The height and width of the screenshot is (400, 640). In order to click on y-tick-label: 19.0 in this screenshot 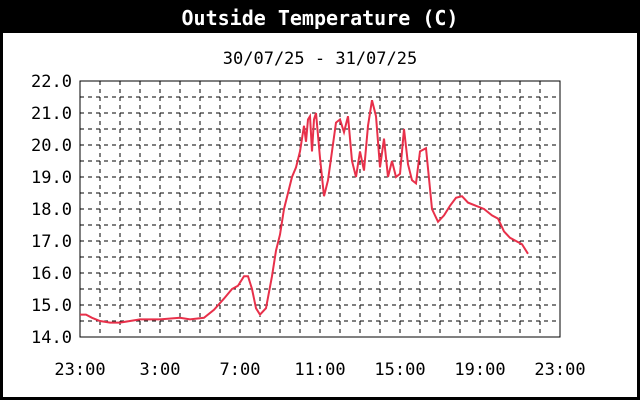, I will do `click(51, 178)`.